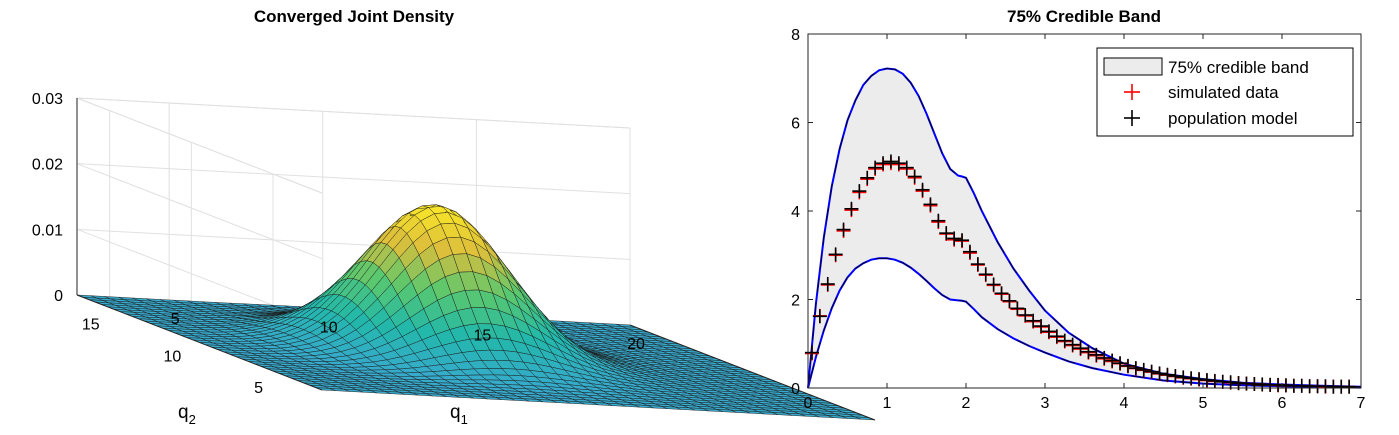 The image size is (1399, 435). Describe the element at coordinates (329, 327) in the screenshot. I see `q1-tick-label: 10` at that location.